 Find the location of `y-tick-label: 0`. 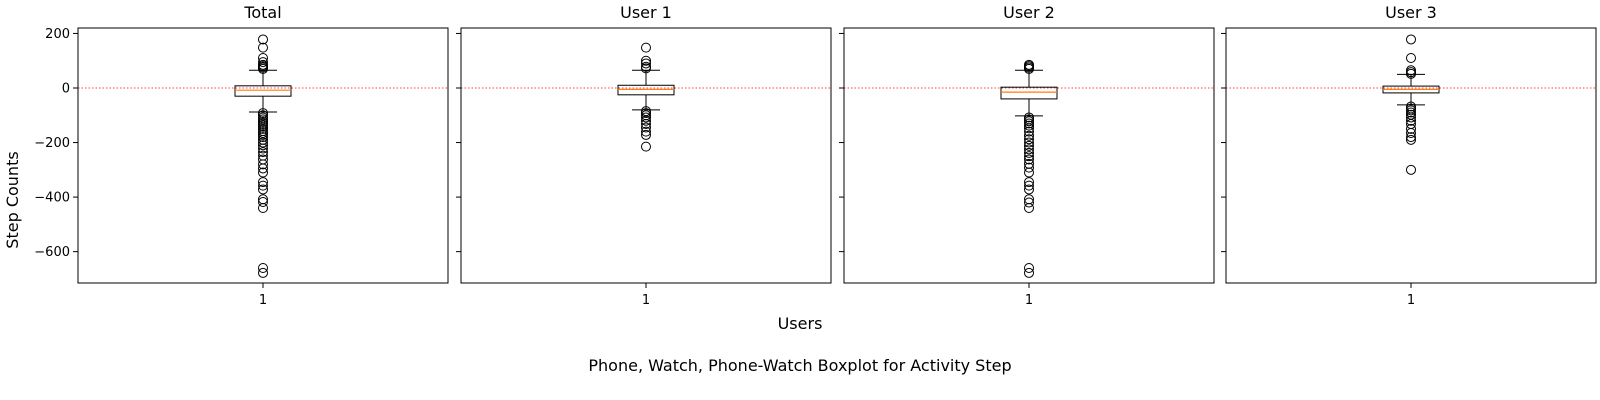

y-tick-label: 0 is located at coordinates (66, 89).